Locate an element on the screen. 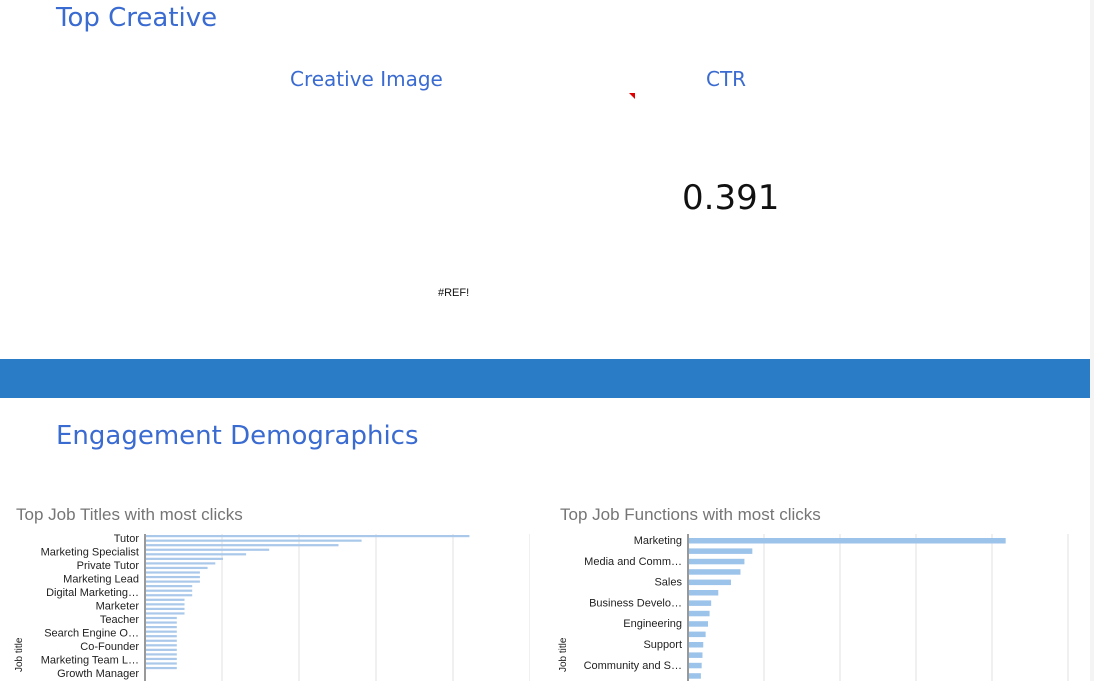  chart-job-titles-title: Top Job Titles with most clicks is located at coordinates (129, 514).